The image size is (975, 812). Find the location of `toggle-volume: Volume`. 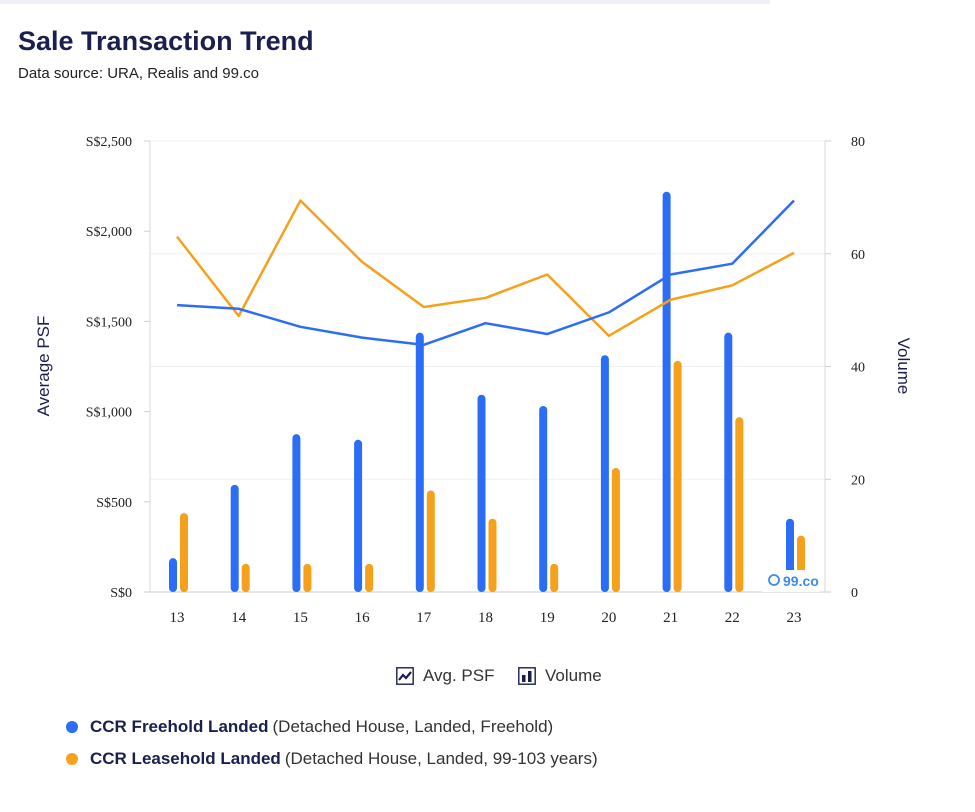

toggle-volume: Volume is located at coordinates (560, 676).